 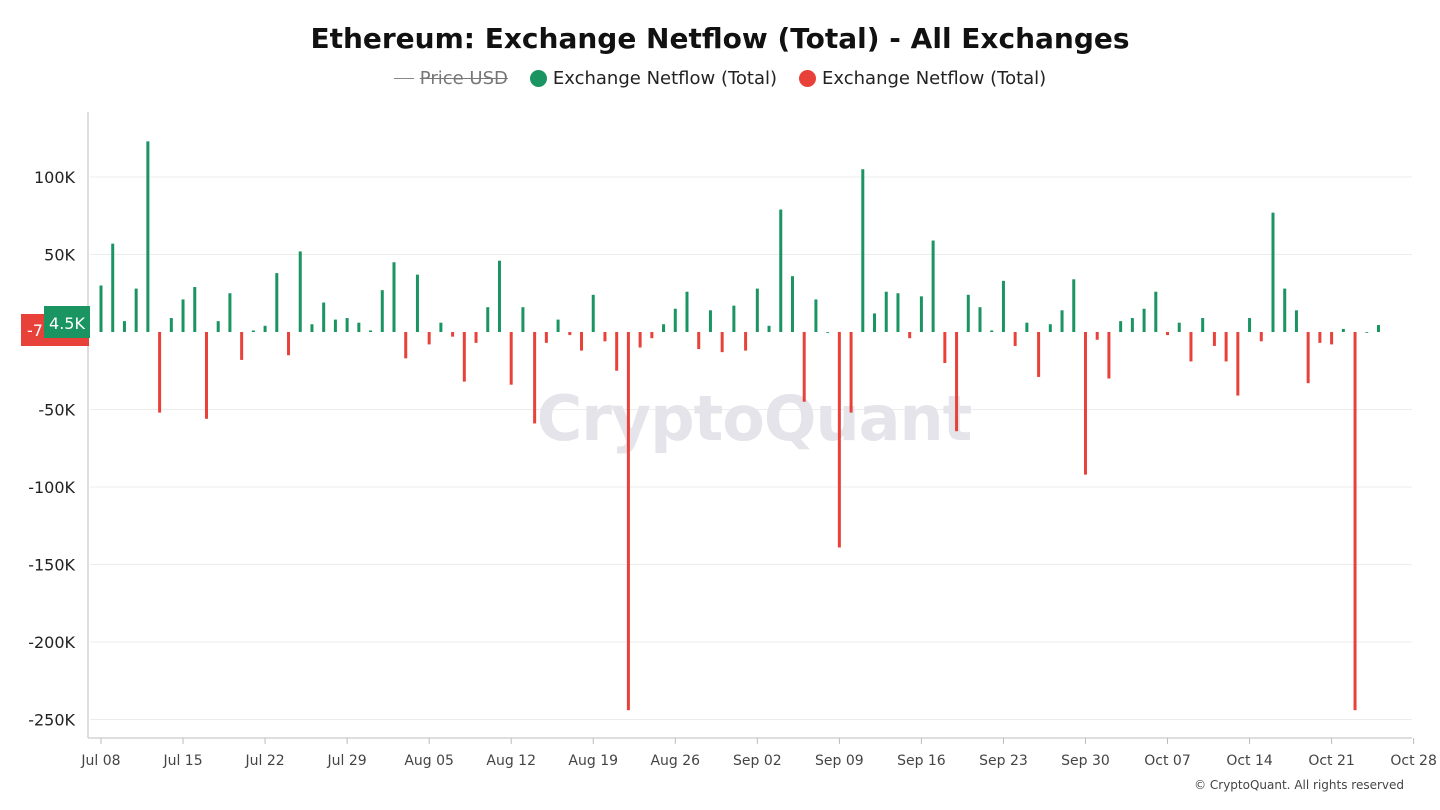 What do you see at coordinates (450, 78) in the screenshot?
I see `legend-item-price-usd: Price USD` at bounding box center [450, 78].